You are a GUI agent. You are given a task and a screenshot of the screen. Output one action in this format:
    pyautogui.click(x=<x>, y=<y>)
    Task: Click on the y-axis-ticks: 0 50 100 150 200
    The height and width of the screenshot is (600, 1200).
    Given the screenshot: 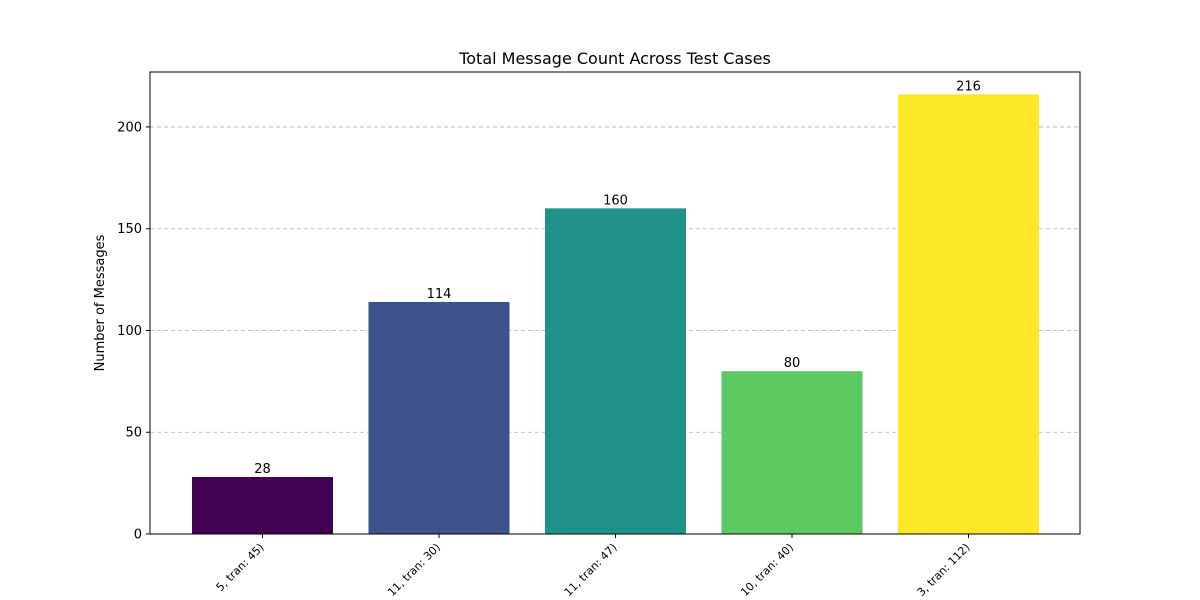 What is the action you would take?
    pyautogui.click(x=133, y=331)
    